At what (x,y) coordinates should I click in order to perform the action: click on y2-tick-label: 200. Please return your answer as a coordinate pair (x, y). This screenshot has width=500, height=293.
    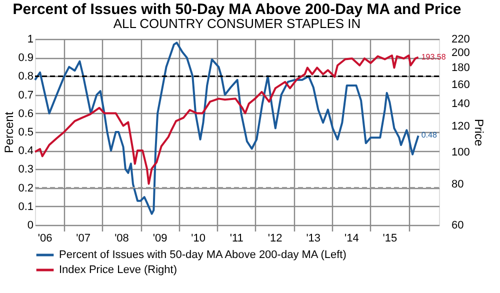
    Looking at the image, I should click on (461, 53).